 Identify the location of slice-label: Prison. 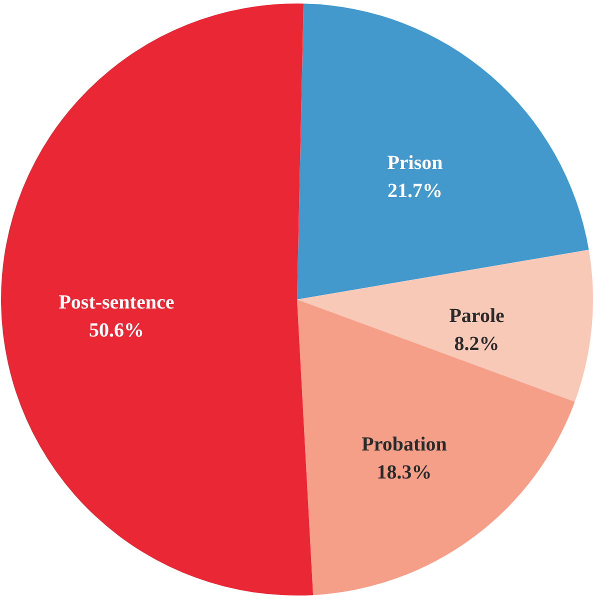
(415, 163).